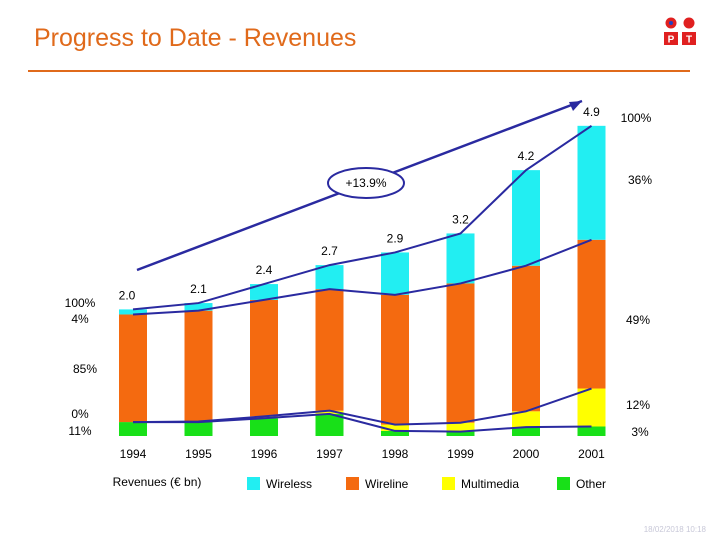 The height and width of the screenshot is (540, 720). I want to click on legend-layer: Wireless Wireline Multimedia Other, so click(426, 484).